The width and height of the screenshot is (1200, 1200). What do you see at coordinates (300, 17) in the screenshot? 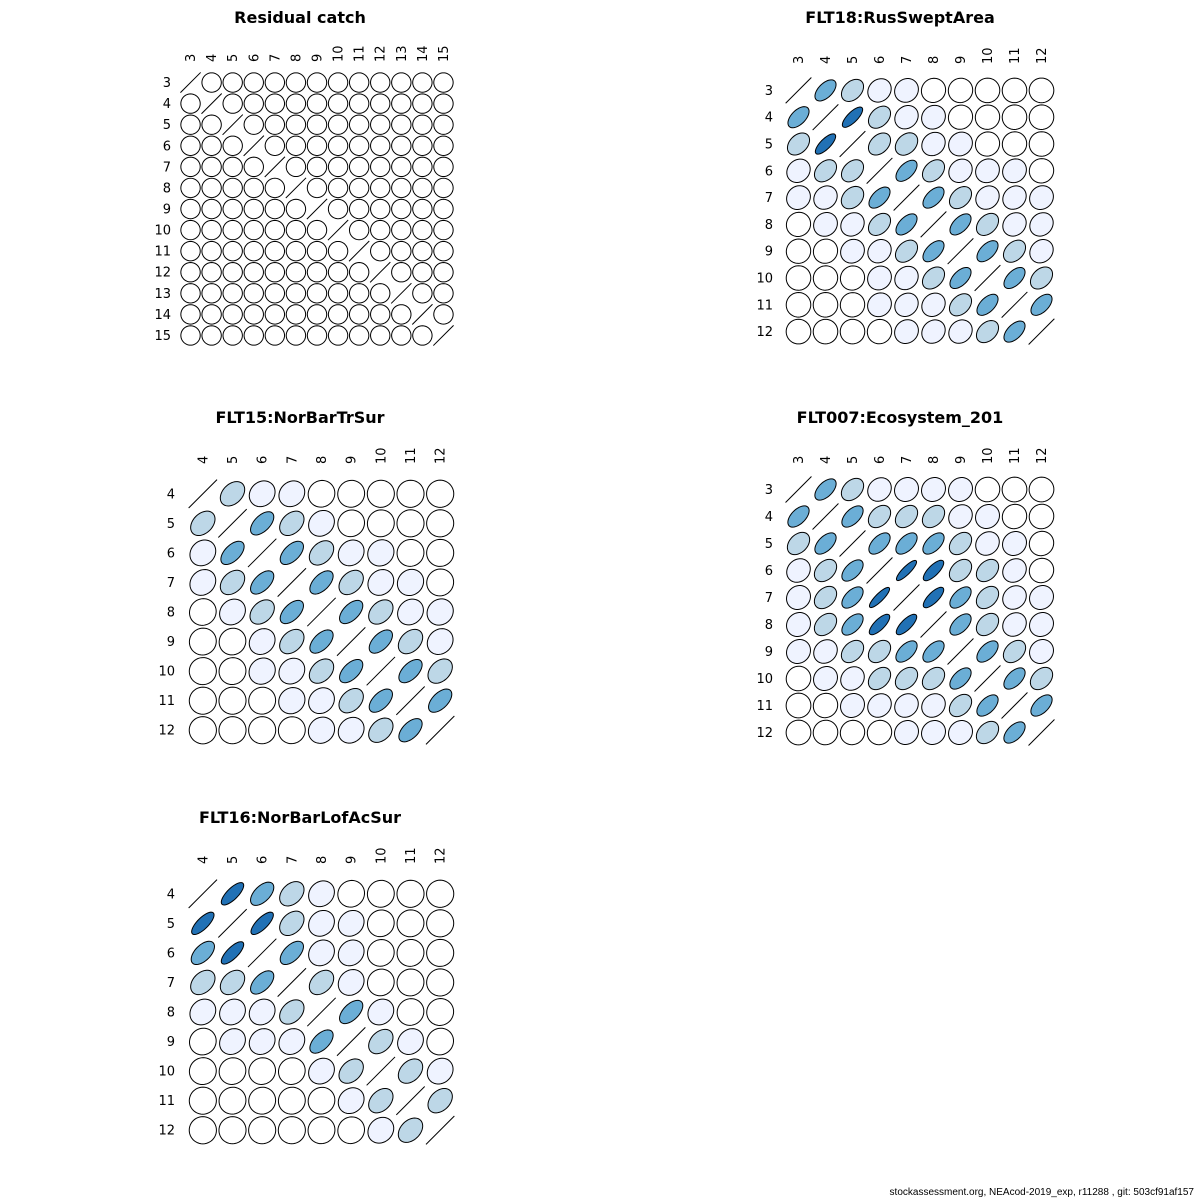
I see `panel-title: Residual catch` at bounding box center [300, 17].